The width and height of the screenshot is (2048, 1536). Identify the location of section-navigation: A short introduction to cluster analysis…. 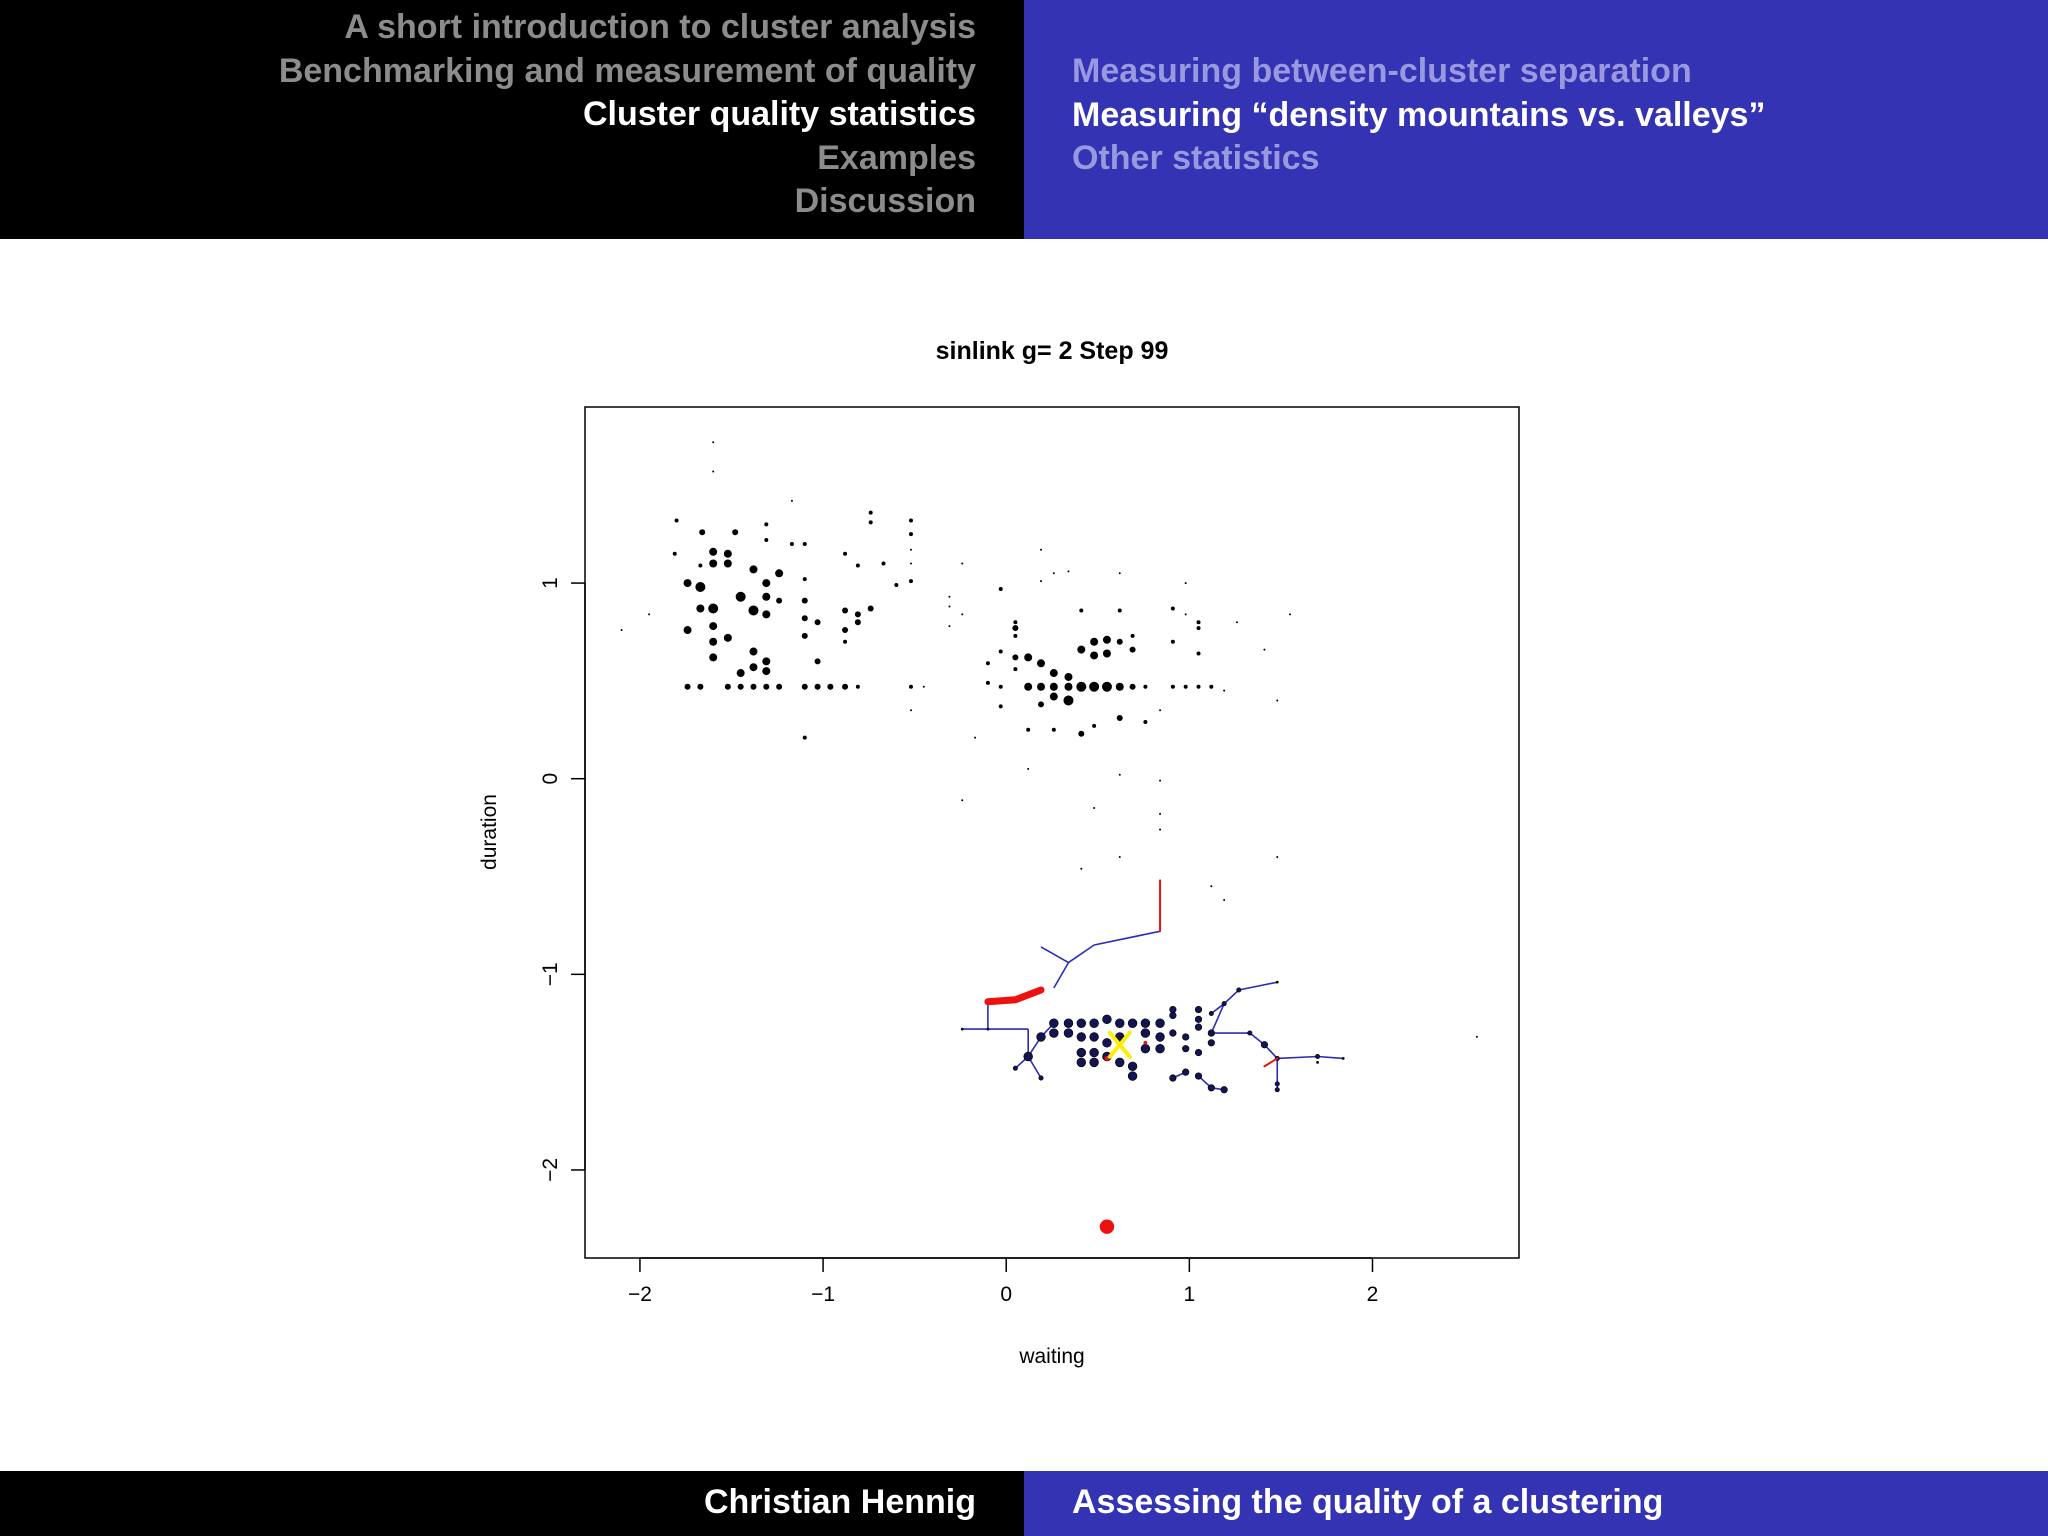
(512, 119).